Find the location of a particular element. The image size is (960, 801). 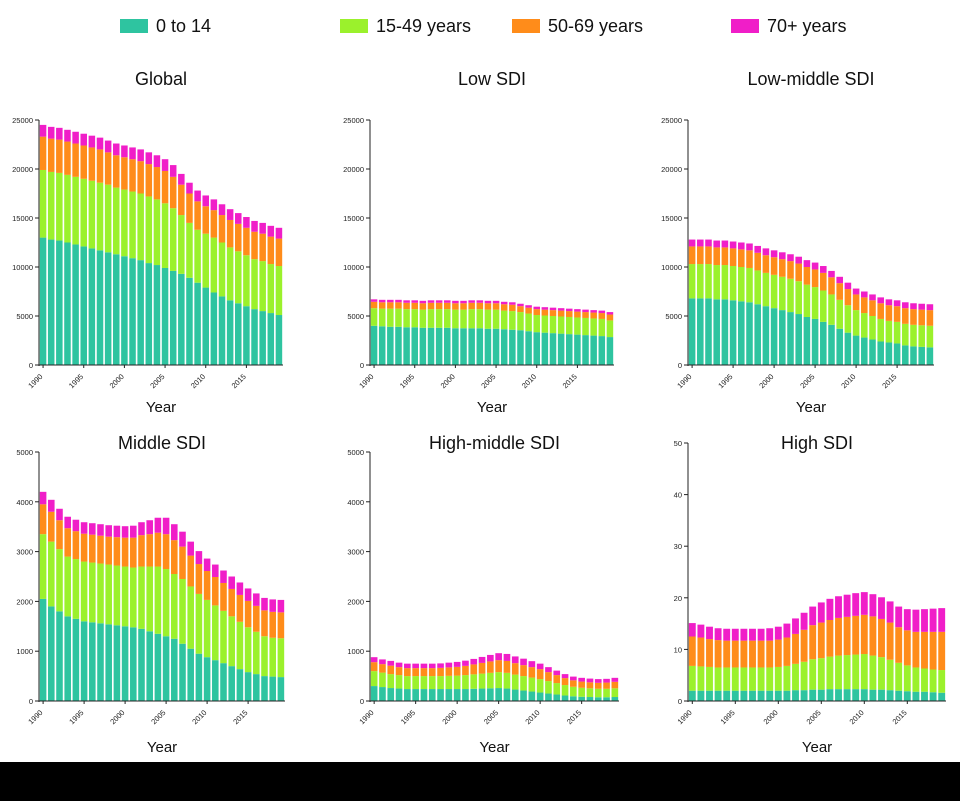

x-tick-label: 1995 is located at coordinates (725, 381).